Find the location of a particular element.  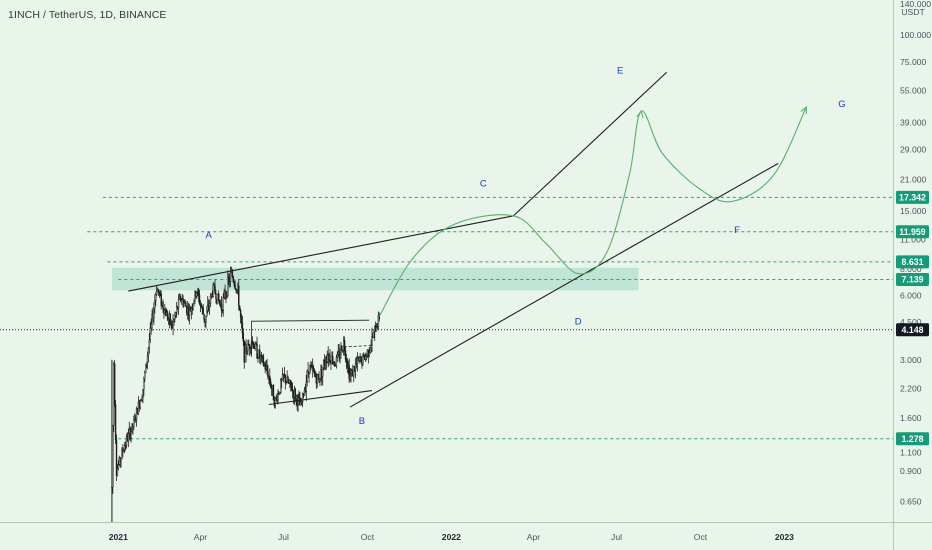

y-tick-2: 75.000 is located at coordinates (913, 62).